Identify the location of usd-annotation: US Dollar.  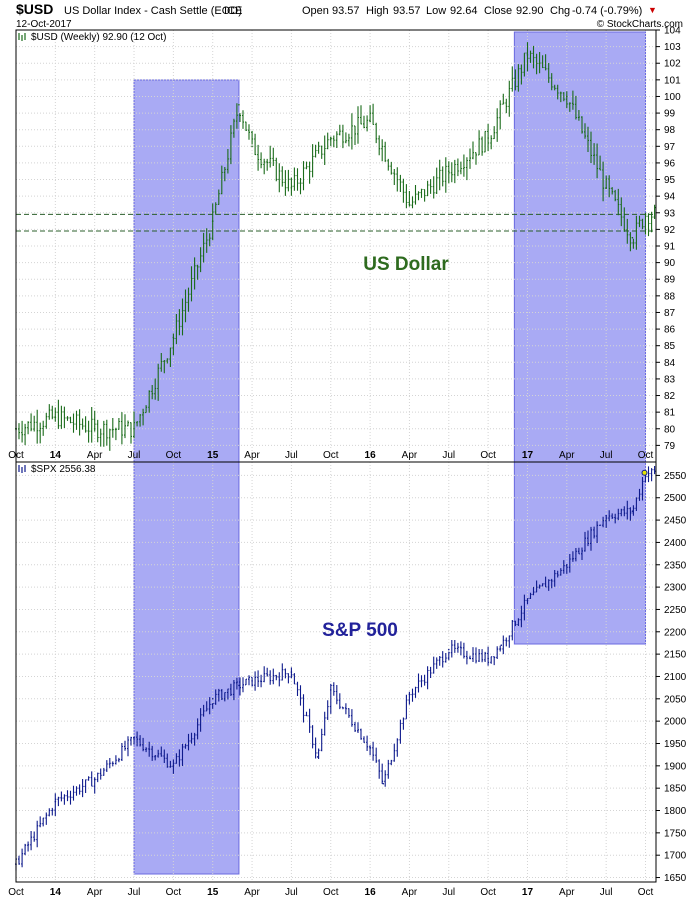
(406, 264).